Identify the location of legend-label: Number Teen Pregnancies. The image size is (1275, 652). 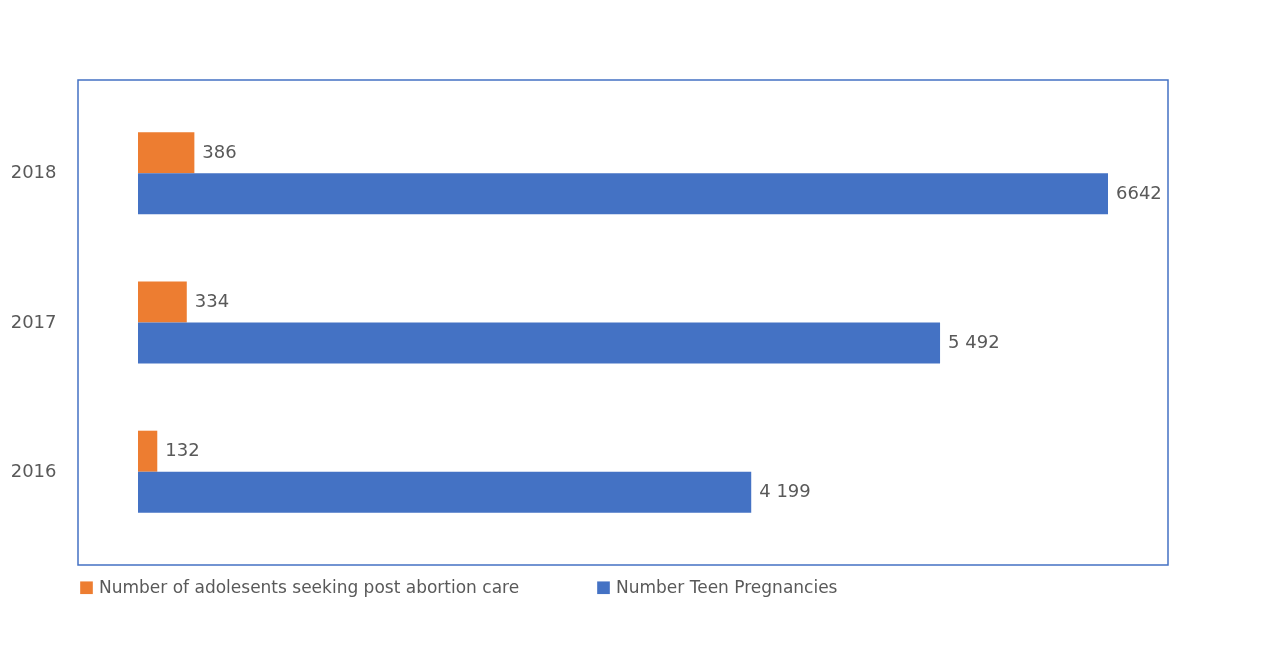
(727, 586).